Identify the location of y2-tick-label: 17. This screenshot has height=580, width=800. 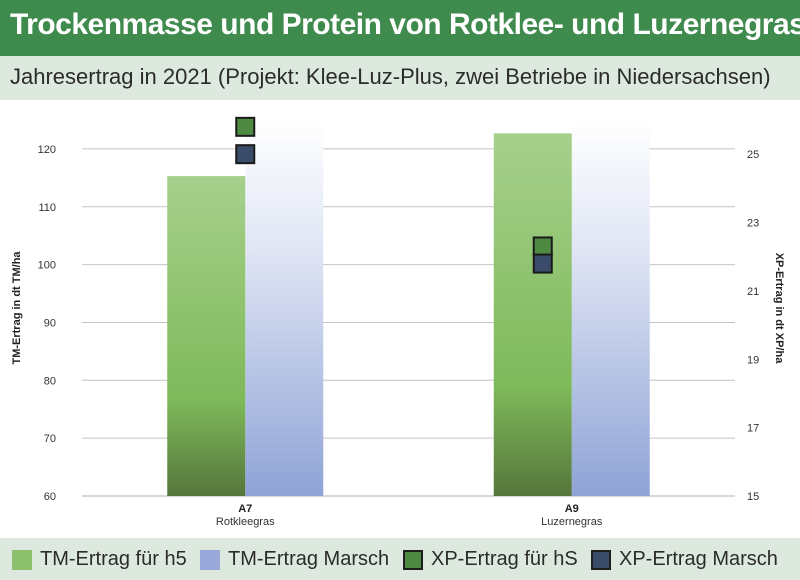
(753, 429).